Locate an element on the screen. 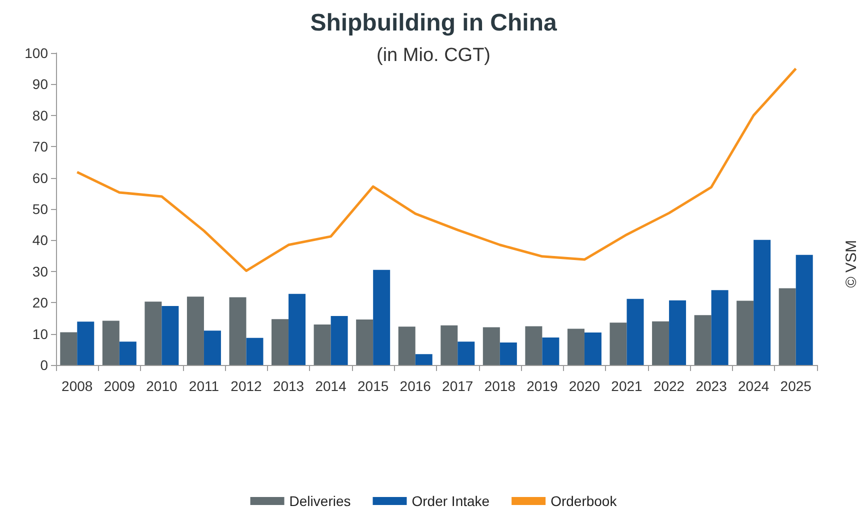 This screenshot has height=515, width=867. y-tick-label: 30 is located at coordinates (40, 271).